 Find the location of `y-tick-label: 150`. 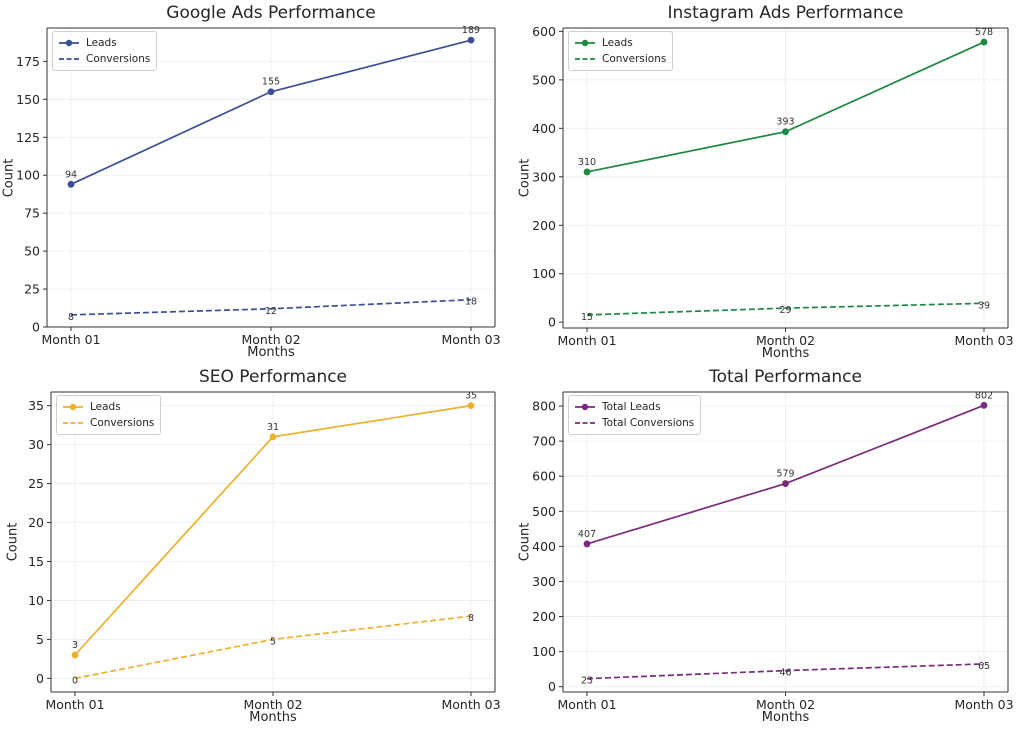

y-tick-label: 150 is located at coordinates (28, 99).